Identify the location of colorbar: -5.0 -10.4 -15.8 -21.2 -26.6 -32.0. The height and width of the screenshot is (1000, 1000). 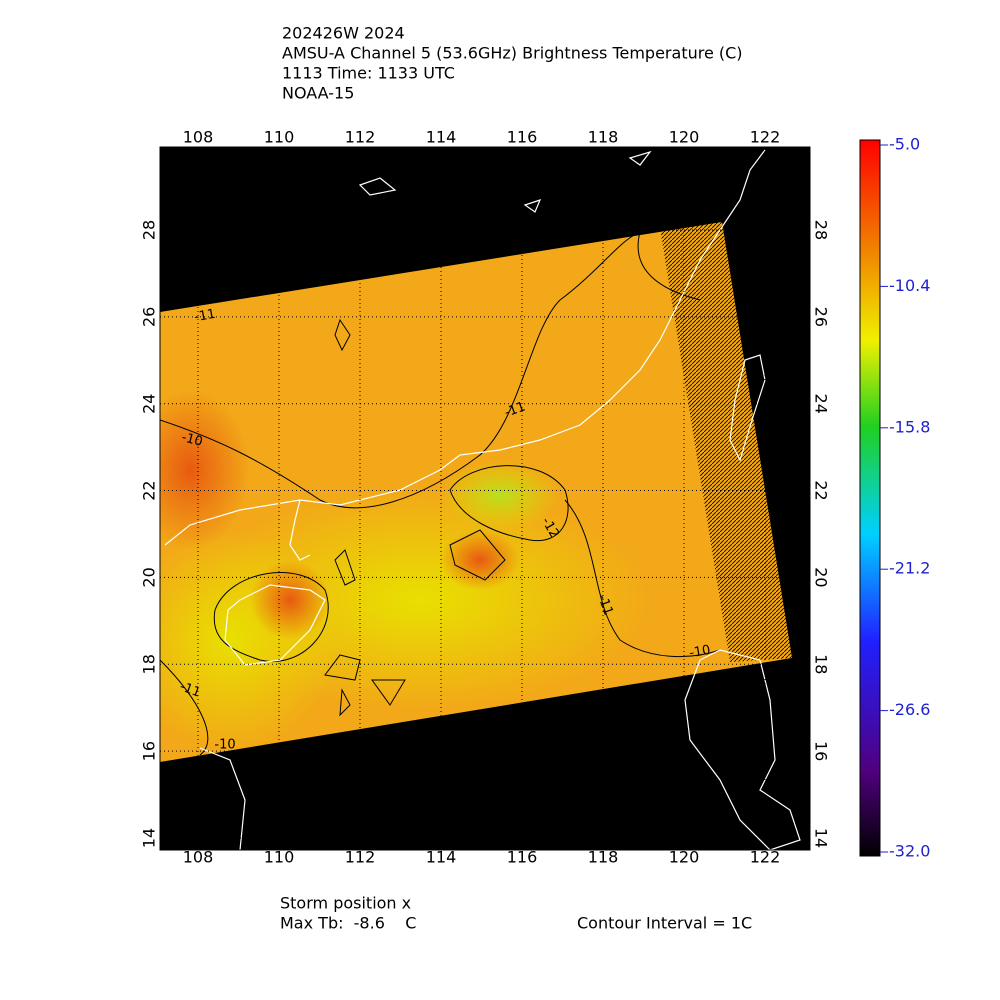
(894, 498).